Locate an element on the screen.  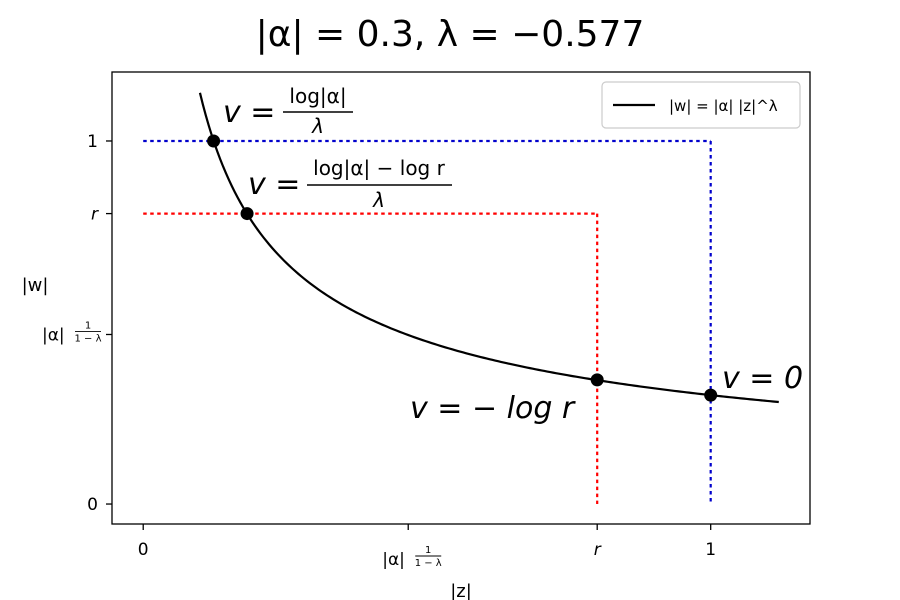
y-tick-label: 0 is located at coordinates (92, 505).